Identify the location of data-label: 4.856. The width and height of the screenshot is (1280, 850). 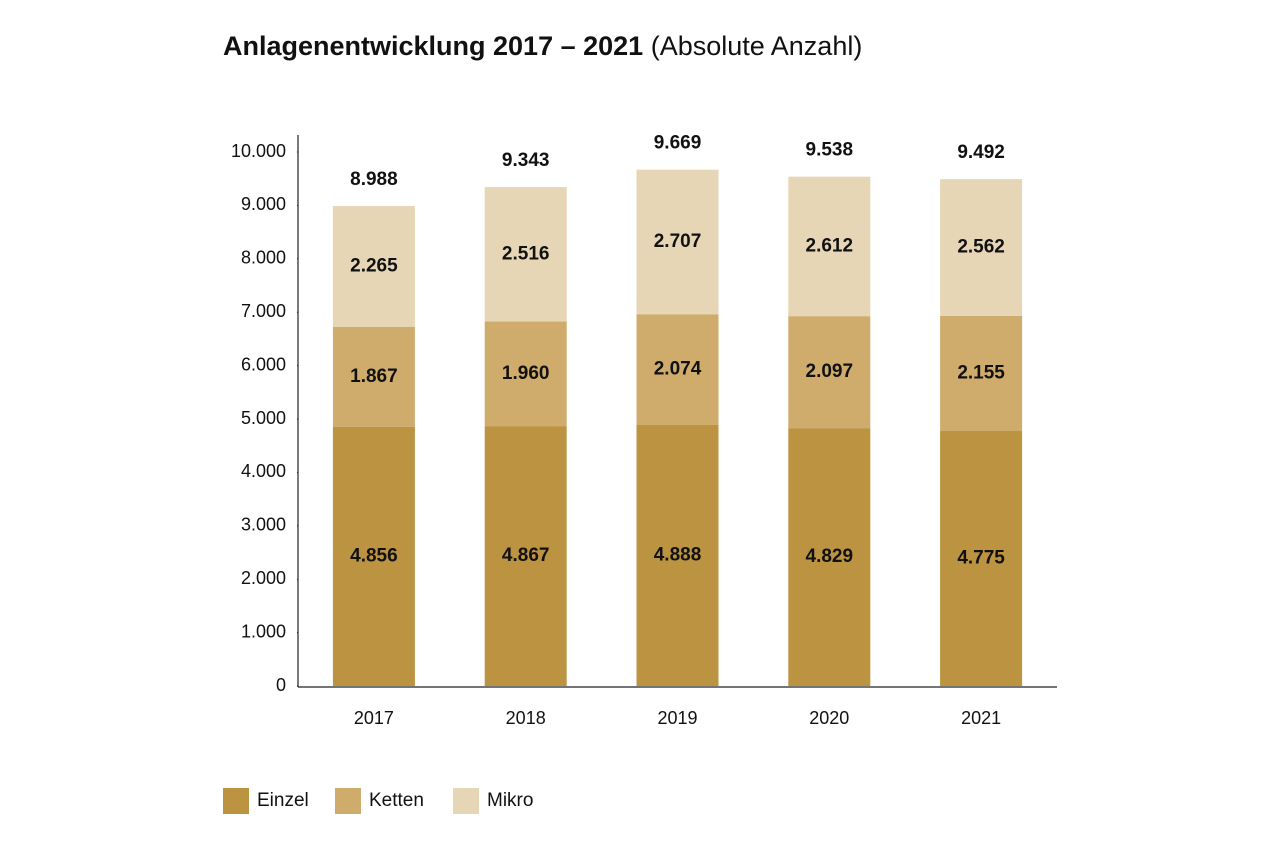
(374, 555).